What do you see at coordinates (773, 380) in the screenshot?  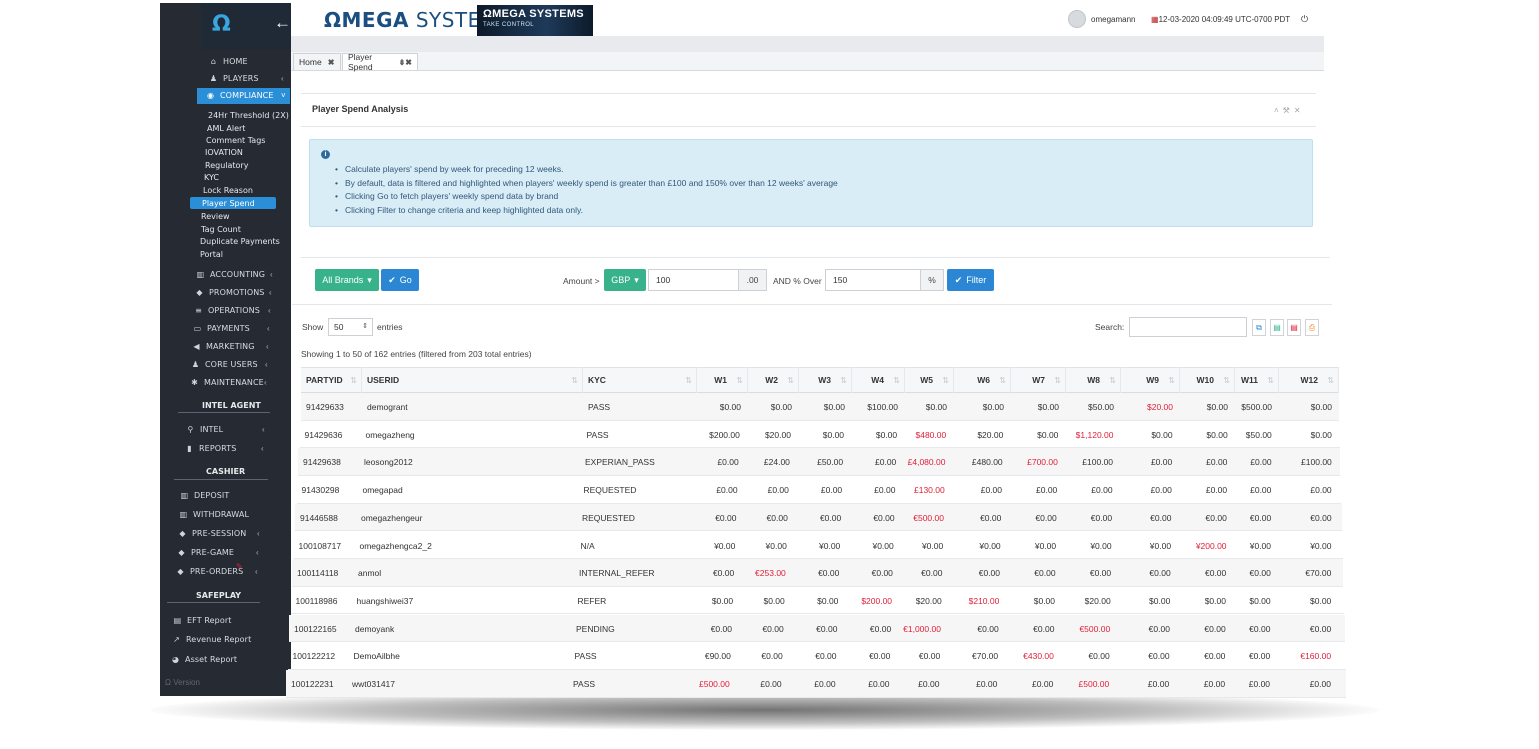 I see `column-header-w2: W2 ⇅` at bounding box center [773, 380].